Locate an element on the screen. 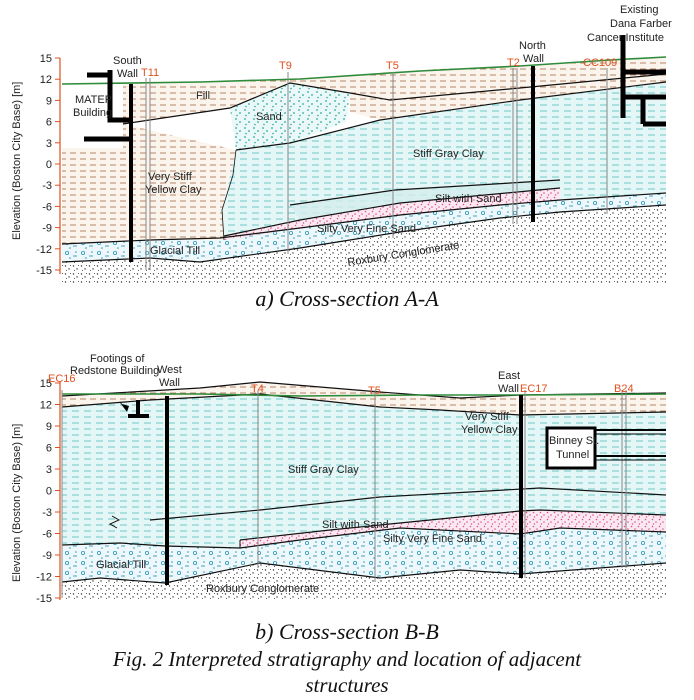 This screenshot has height=700, width=694. figure-caption-line-2: structures is located at coordinates (347, 685).